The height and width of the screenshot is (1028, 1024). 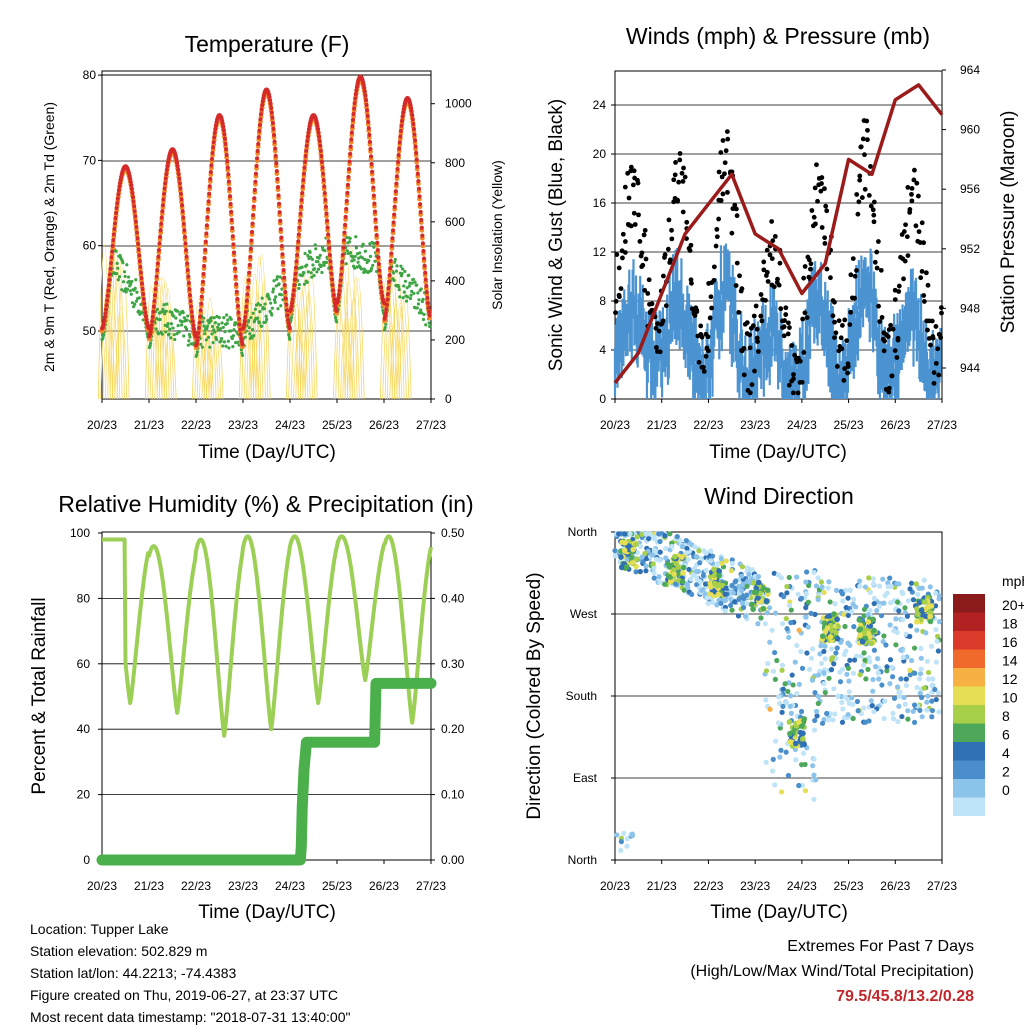 I want to click on left-tick-label: 4, so click(x=602, y=350).